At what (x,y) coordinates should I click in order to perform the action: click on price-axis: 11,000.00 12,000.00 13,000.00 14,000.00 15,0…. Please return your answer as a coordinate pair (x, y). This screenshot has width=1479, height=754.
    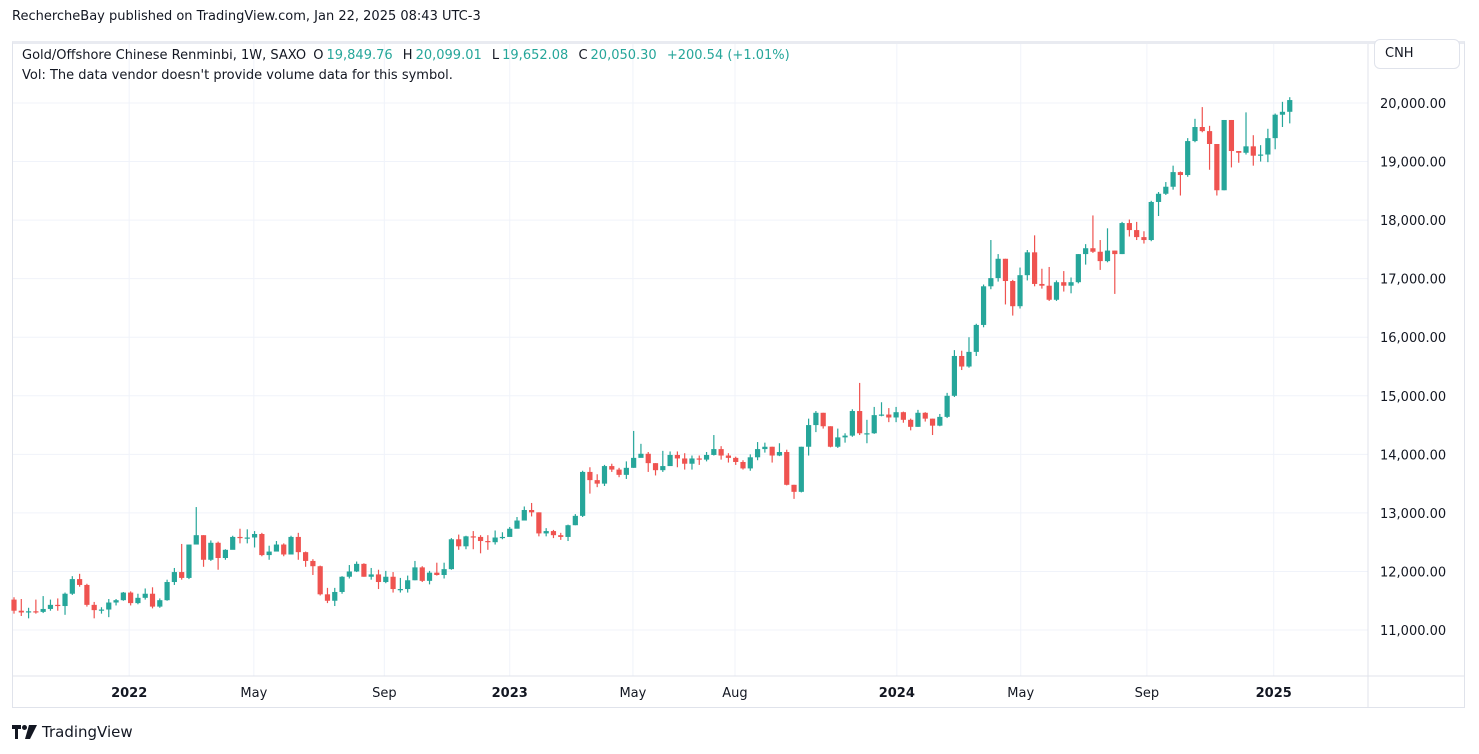
    Looking at the image, I should click on (1413, 368).